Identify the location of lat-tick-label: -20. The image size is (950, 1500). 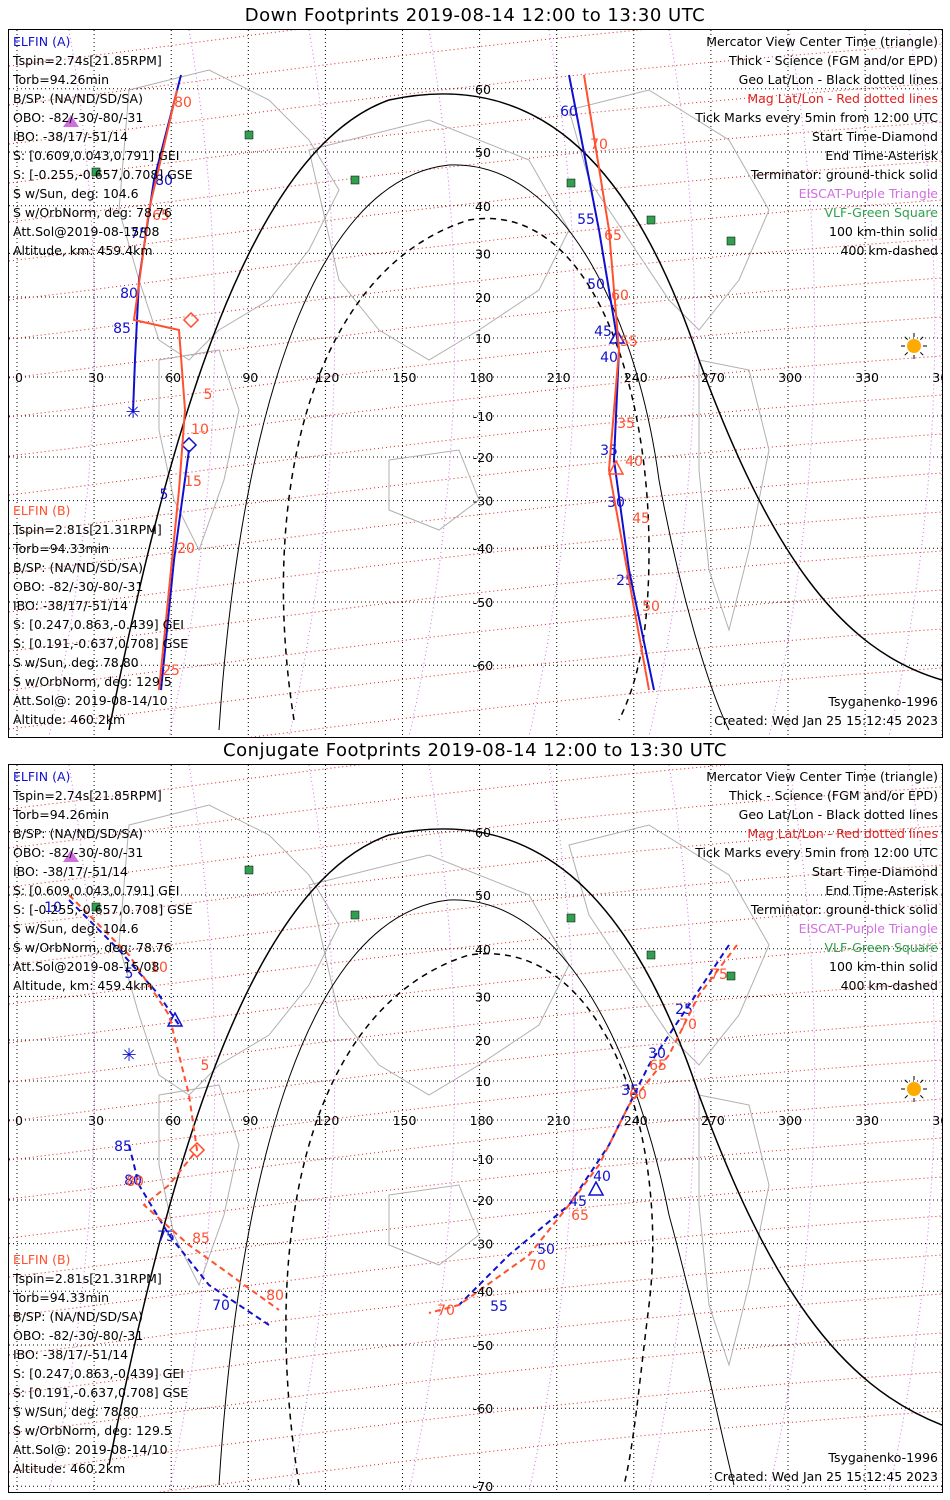
(483, 457).